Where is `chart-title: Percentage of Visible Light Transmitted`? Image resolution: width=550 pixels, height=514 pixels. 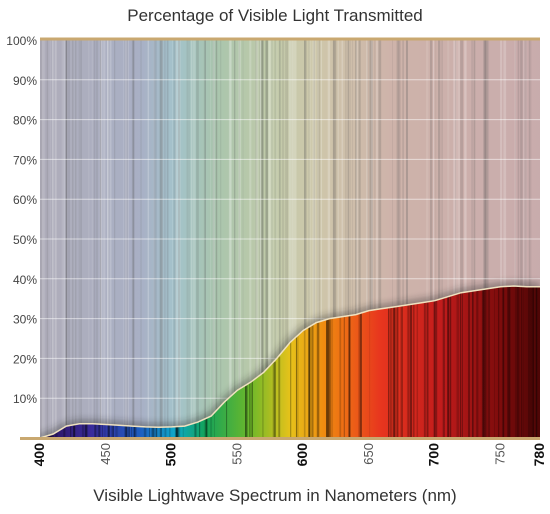
chart-title: Percentage of Visible Light Transmitted is located at coordinates (275, 15).